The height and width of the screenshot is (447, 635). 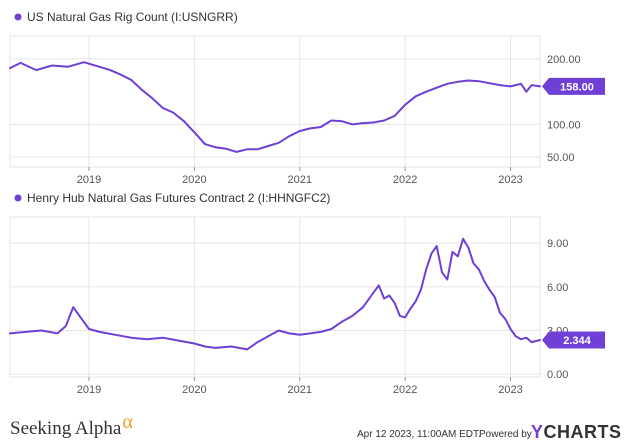 I want to click on ycharts-text: CHARTS, so click(x=582, y=432).